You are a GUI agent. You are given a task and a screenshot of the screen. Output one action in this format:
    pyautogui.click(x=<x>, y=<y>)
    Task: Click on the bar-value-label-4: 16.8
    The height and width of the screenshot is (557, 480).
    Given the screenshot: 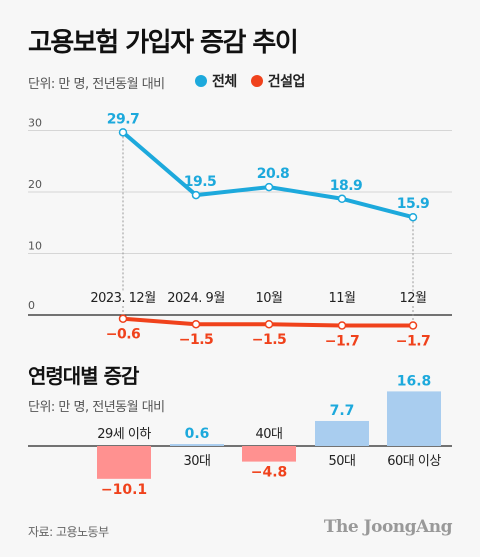 What is the action you would take?
    pyautogui.click(x=414, y=381)
    